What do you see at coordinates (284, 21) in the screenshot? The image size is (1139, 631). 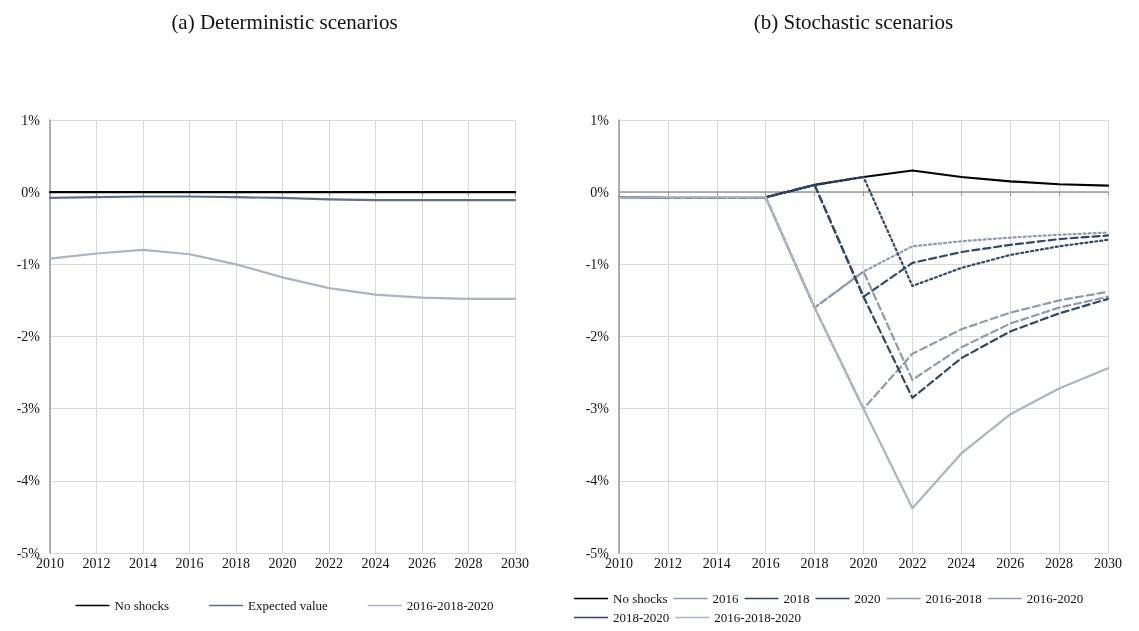 I see `chart-title: (a) Deterministic scenarios` at bounding box center [284, 21].